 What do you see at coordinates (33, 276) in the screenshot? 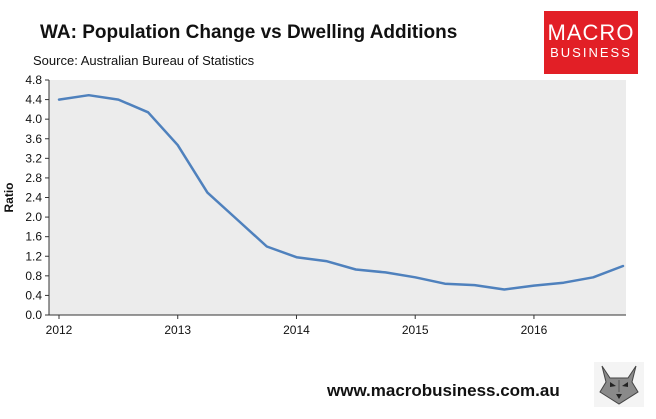
I see `y-tick-label: 0.8` at bounding box center [33, 276].